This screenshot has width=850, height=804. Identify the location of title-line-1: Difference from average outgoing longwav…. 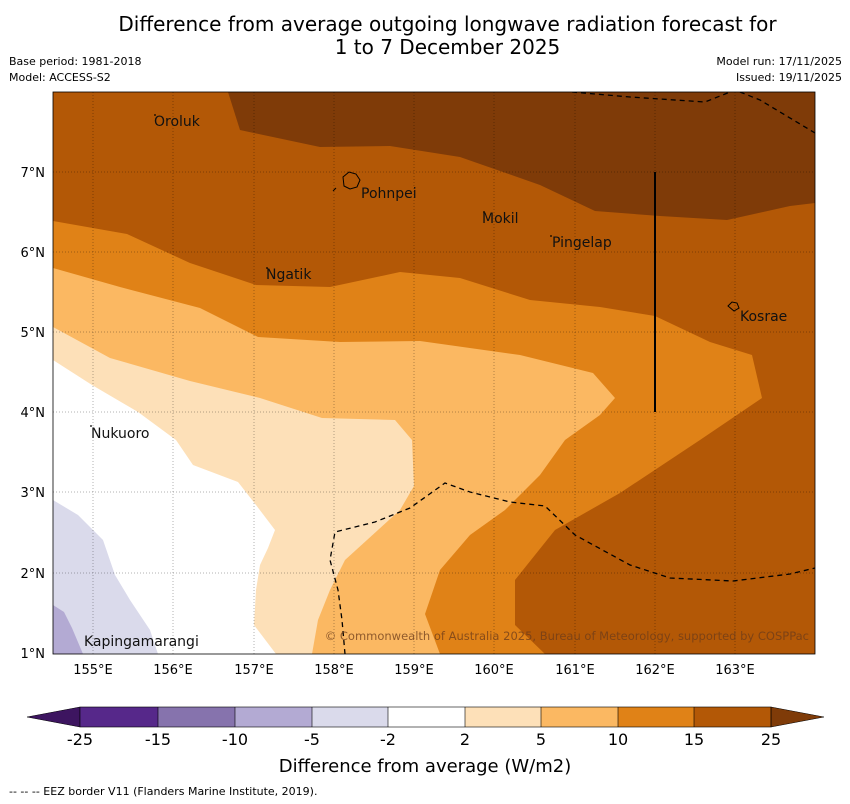
(447, 24).